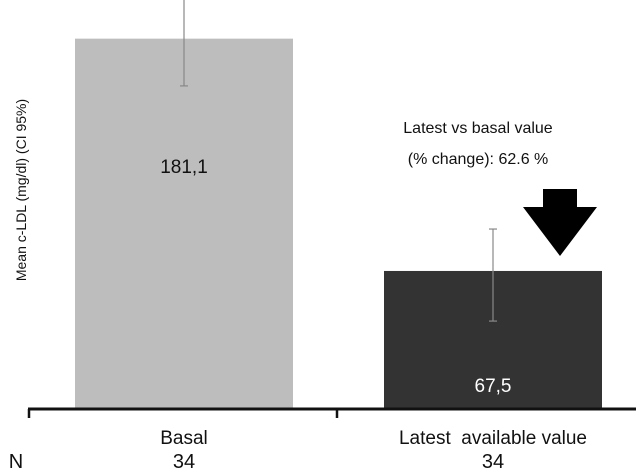  Describe the element at coordinates (478, 159) in the screenshot. I see `annotation-line-2: (% change): 62.6 %` at that location.